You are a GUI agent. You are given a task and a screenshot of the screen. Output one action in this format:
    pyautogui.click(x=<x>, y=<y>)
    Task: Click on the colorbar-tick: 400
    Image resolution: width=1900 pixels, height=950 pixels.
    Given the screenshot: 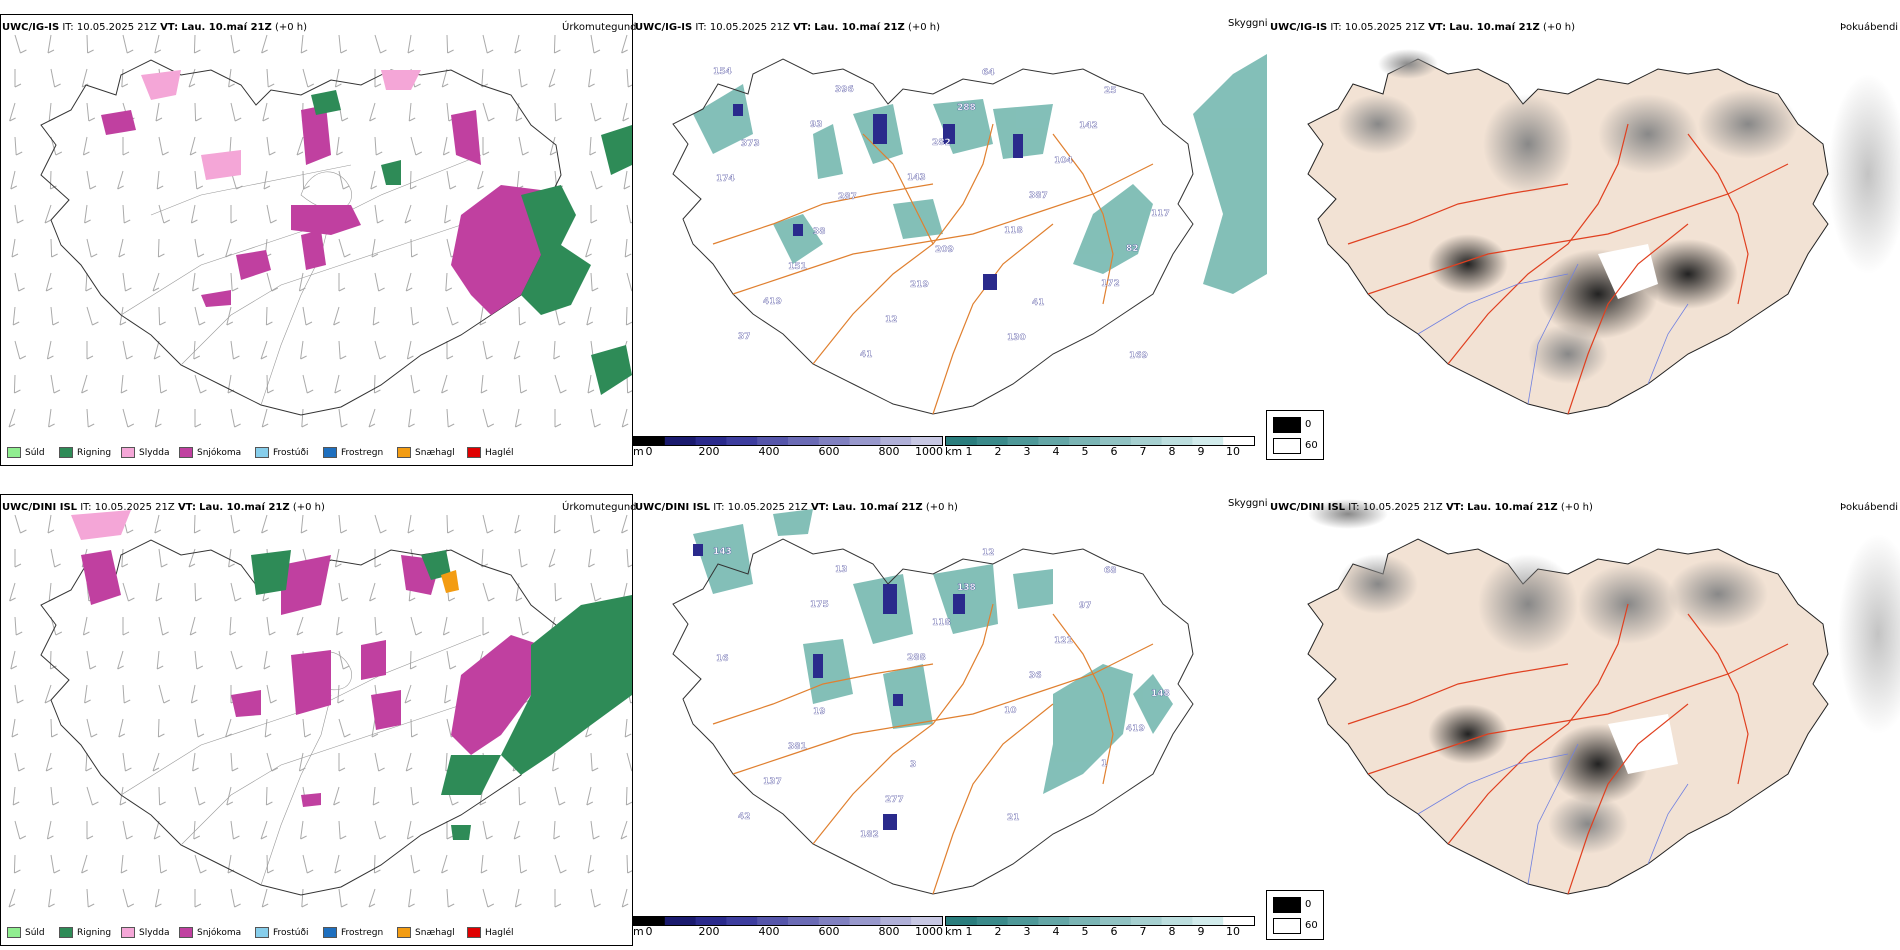 What is the action you would take?
    pyautogui.click(x=769, y=931)
    